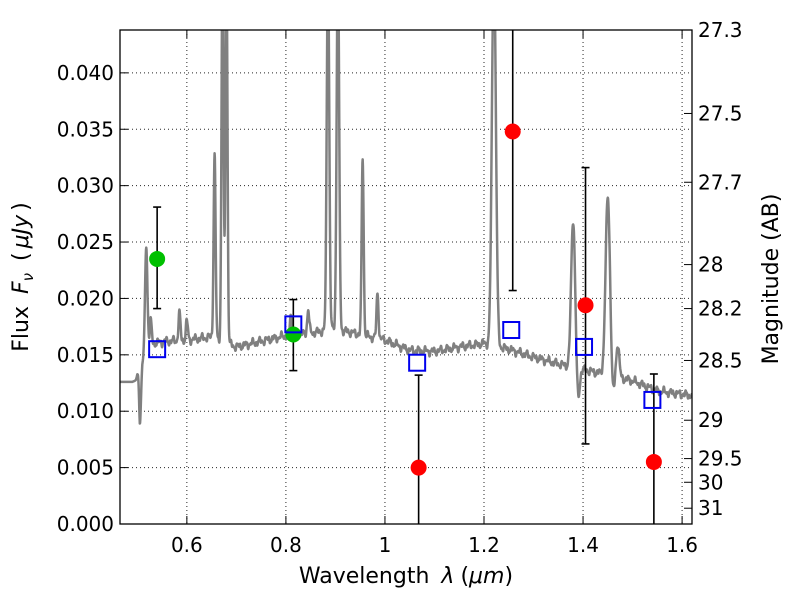 The height and width of the screenshot is (600, 800). Describe the element at coordinates (187, 545) in the screenshot. I see `x-tick-label: 0.6` at that location.